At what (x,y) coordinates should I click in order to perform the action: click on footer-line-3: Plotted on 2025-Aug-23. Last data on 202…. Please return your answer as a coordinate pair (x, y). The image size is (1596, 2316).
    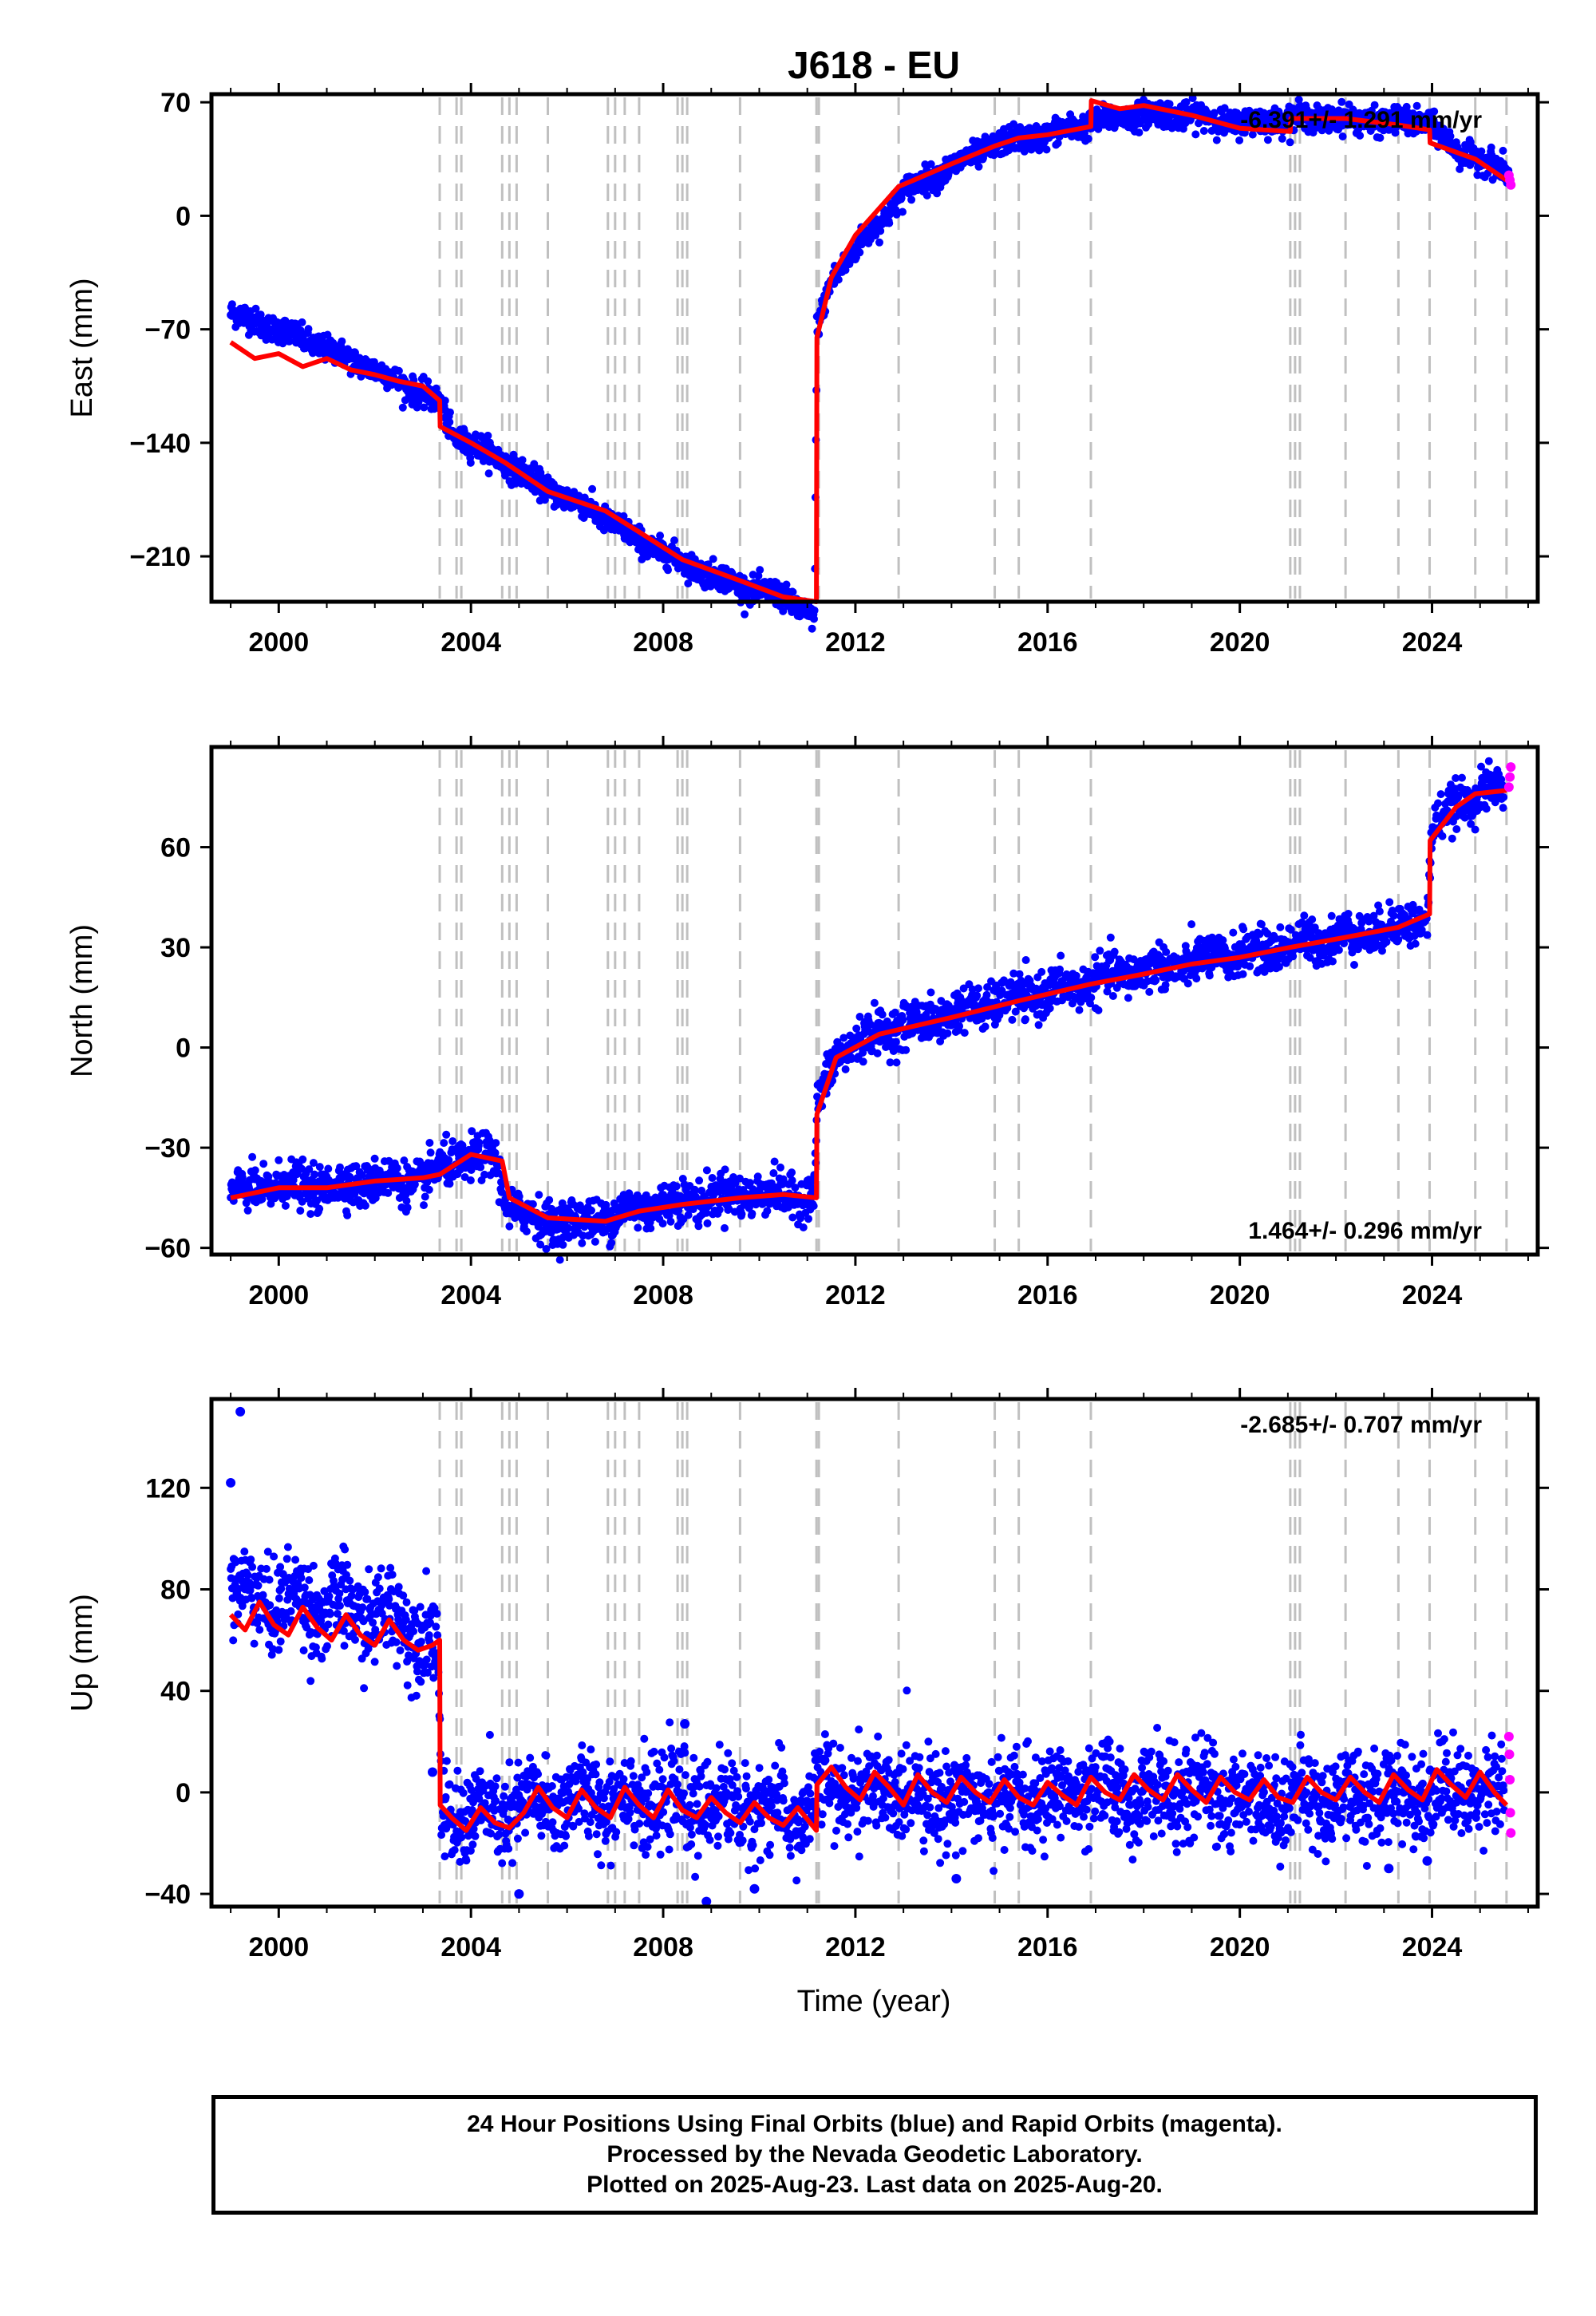
    Looking at the image, I should click on (875, 2185).